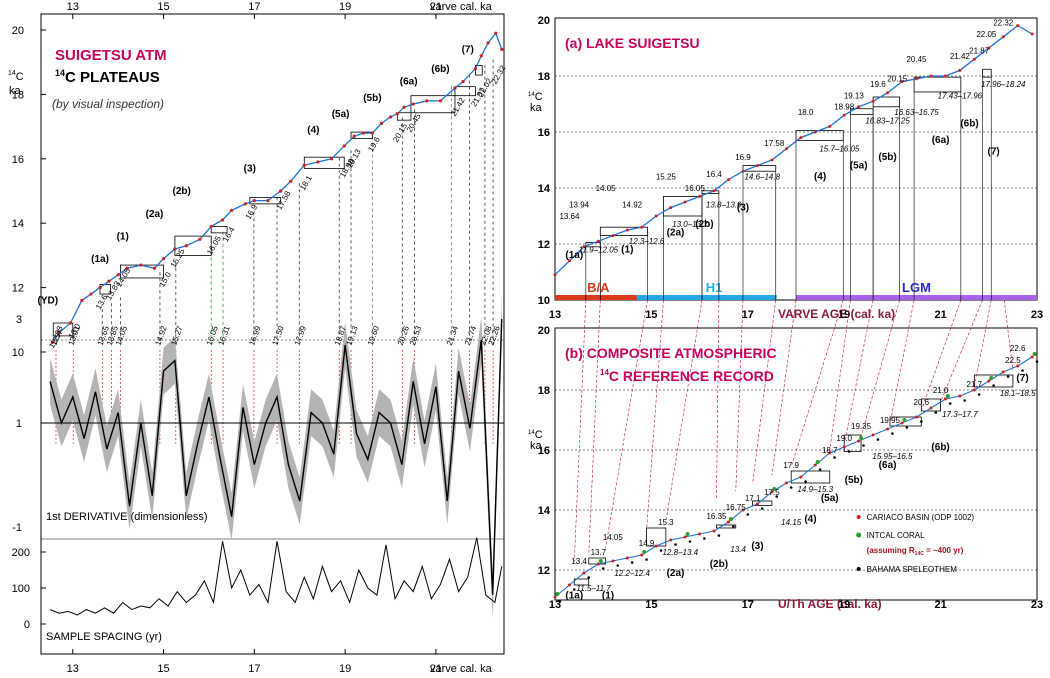 The width and height of the screenshot is (1050, 678). What do you see at coordinates (100, 259) in the screenshot?
I see `plateau-label: (1a)` at bounding box center [100, 259].